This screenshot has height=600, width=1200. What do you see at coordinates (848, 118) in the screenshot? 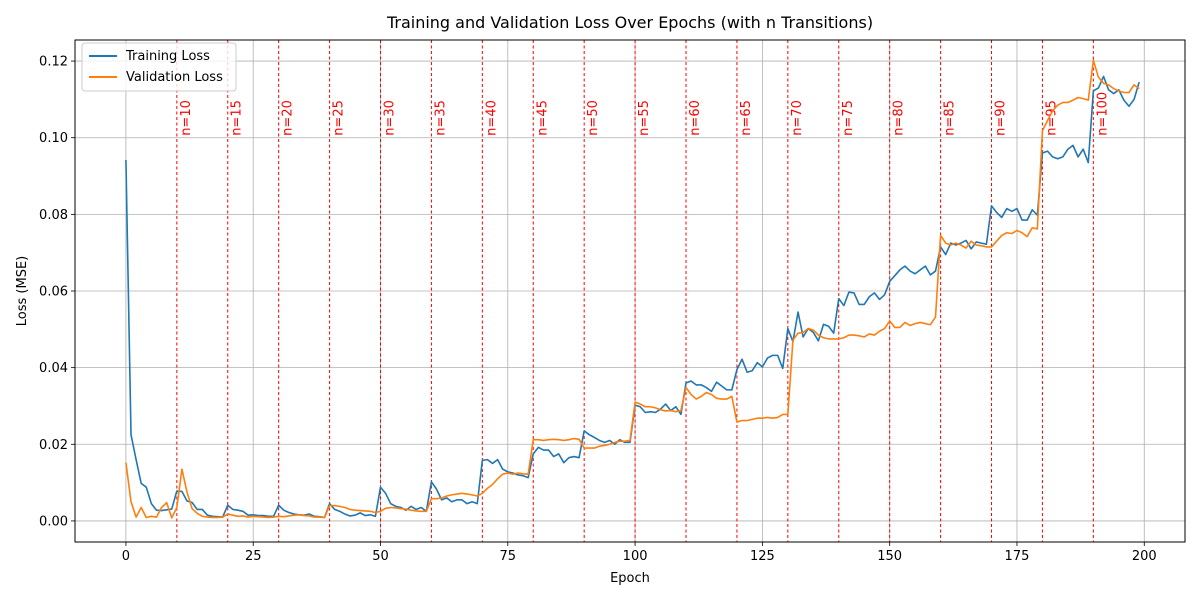
I see `transition-label: n=75` at bounding box center [848, 118].